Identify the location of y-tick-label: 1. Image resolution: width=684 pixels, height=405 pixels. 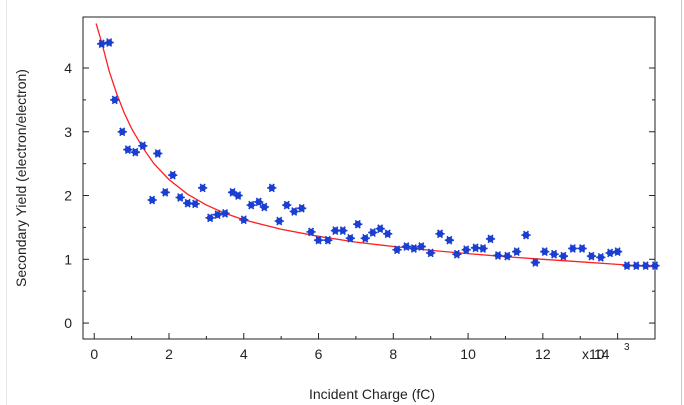
(68, 259).